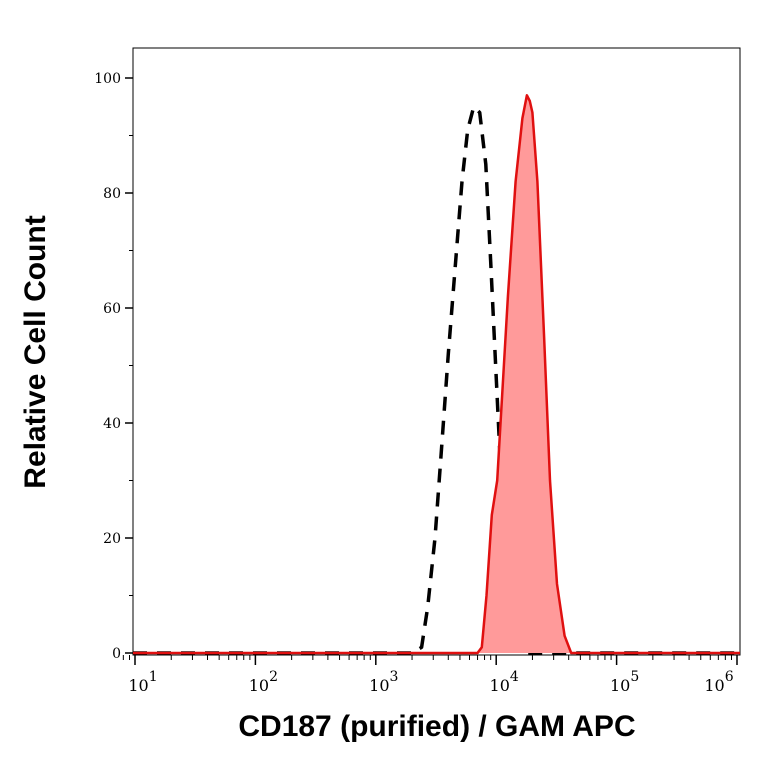  Describe the element at coordinates (112, 539) in the screenshot. I see `y-tick-label: 20` at that location.